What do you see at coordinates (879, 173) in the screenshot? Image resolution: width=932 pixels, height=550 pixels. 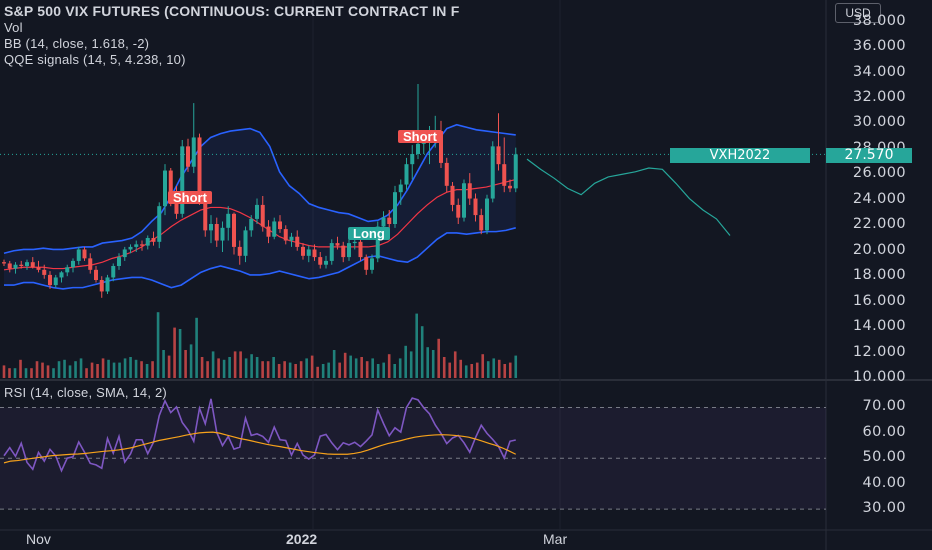 I see `price-tick: 26.000` at bounding box center [879, 173].